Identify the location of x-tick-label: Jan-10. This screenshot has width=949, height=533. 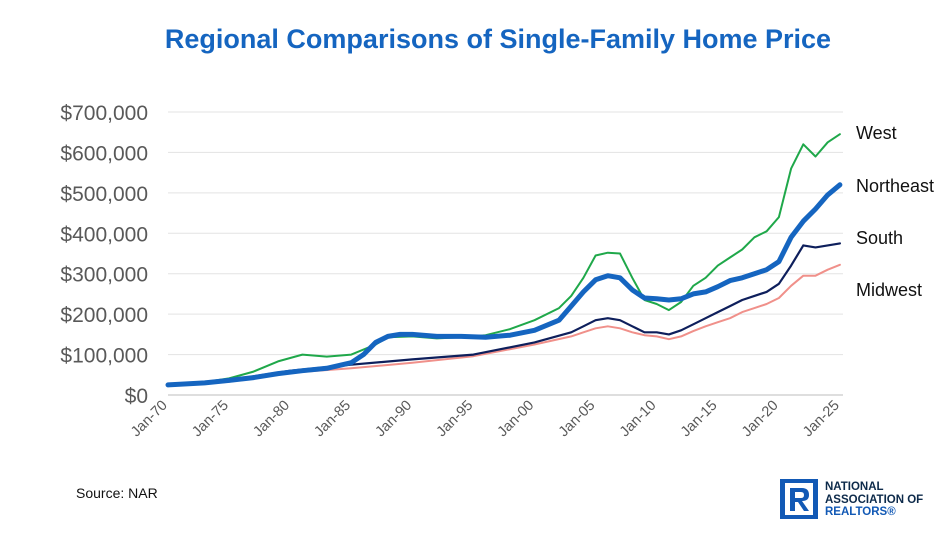
(638, 419).